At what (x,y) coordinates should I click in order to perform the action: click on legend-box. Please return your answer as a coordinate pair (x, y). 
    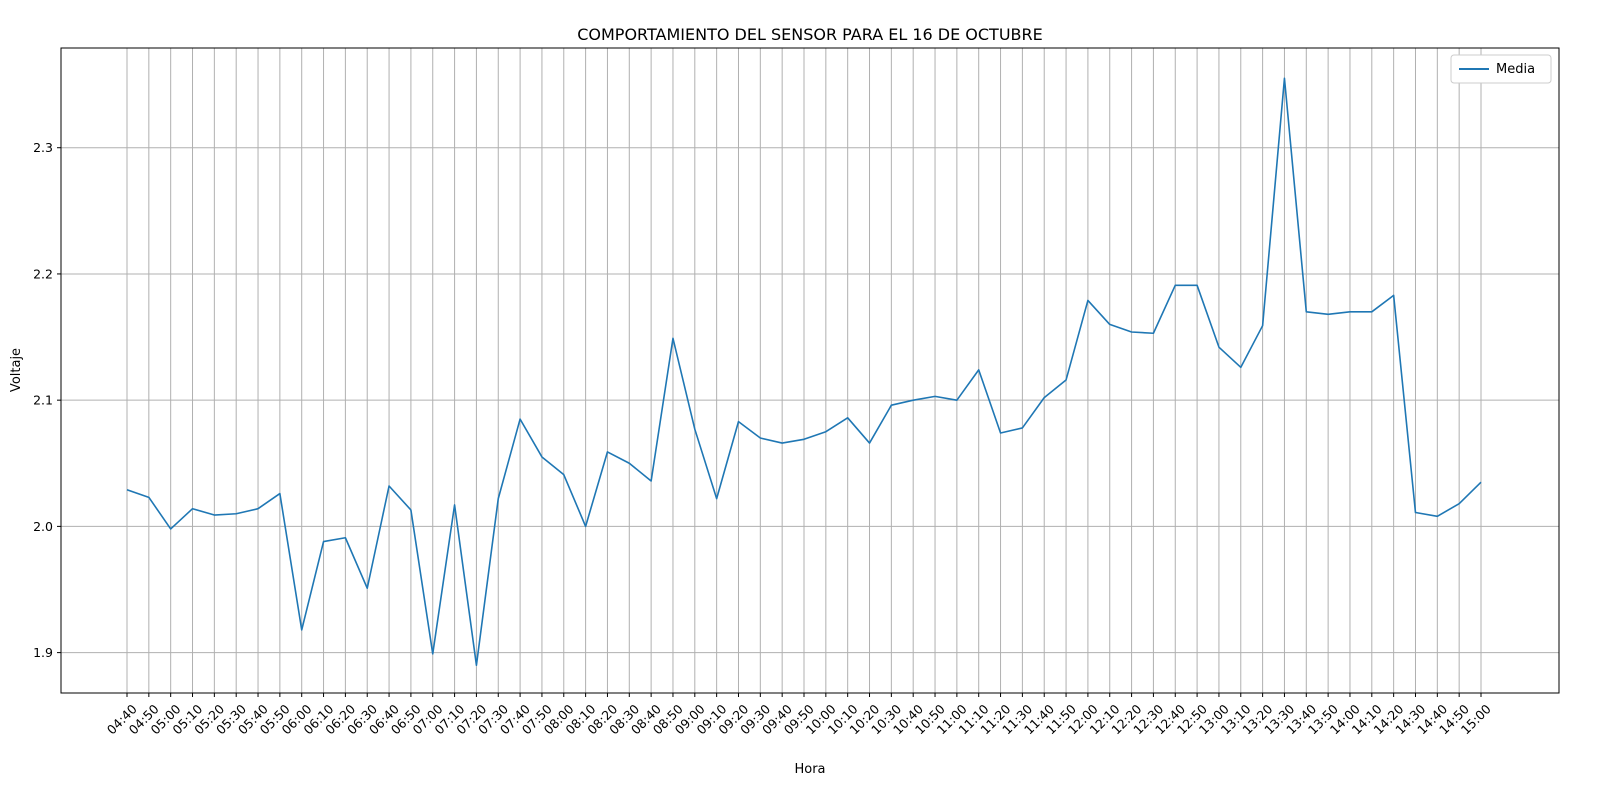
    Looking at the image, I should click on (1501, 69).